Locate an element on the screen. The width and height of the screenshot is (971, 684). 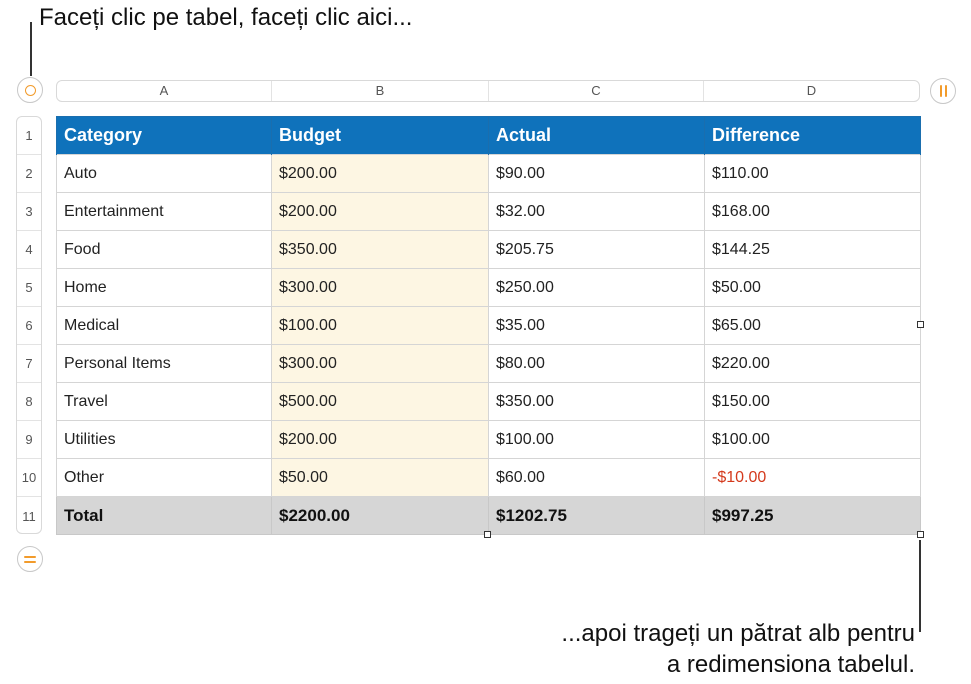
row-header: 3 is located at coordinates (29, 212).